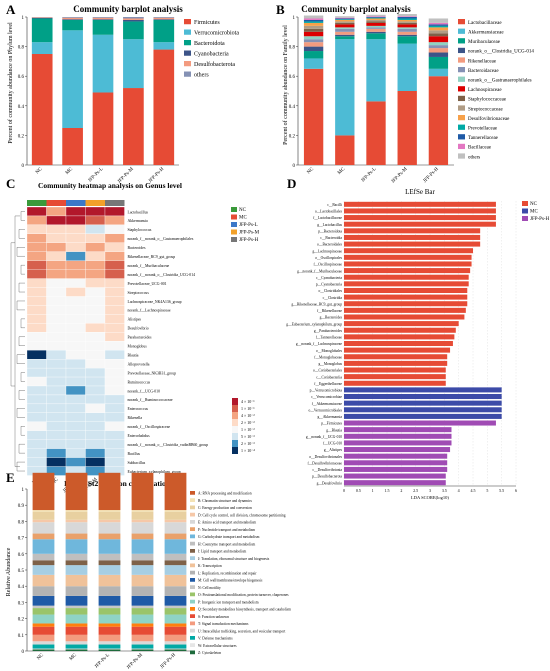  What do you see at coordinates (201, 75) in the screenshot?
I see `legend-label: others` at bounding box center [201, 75].